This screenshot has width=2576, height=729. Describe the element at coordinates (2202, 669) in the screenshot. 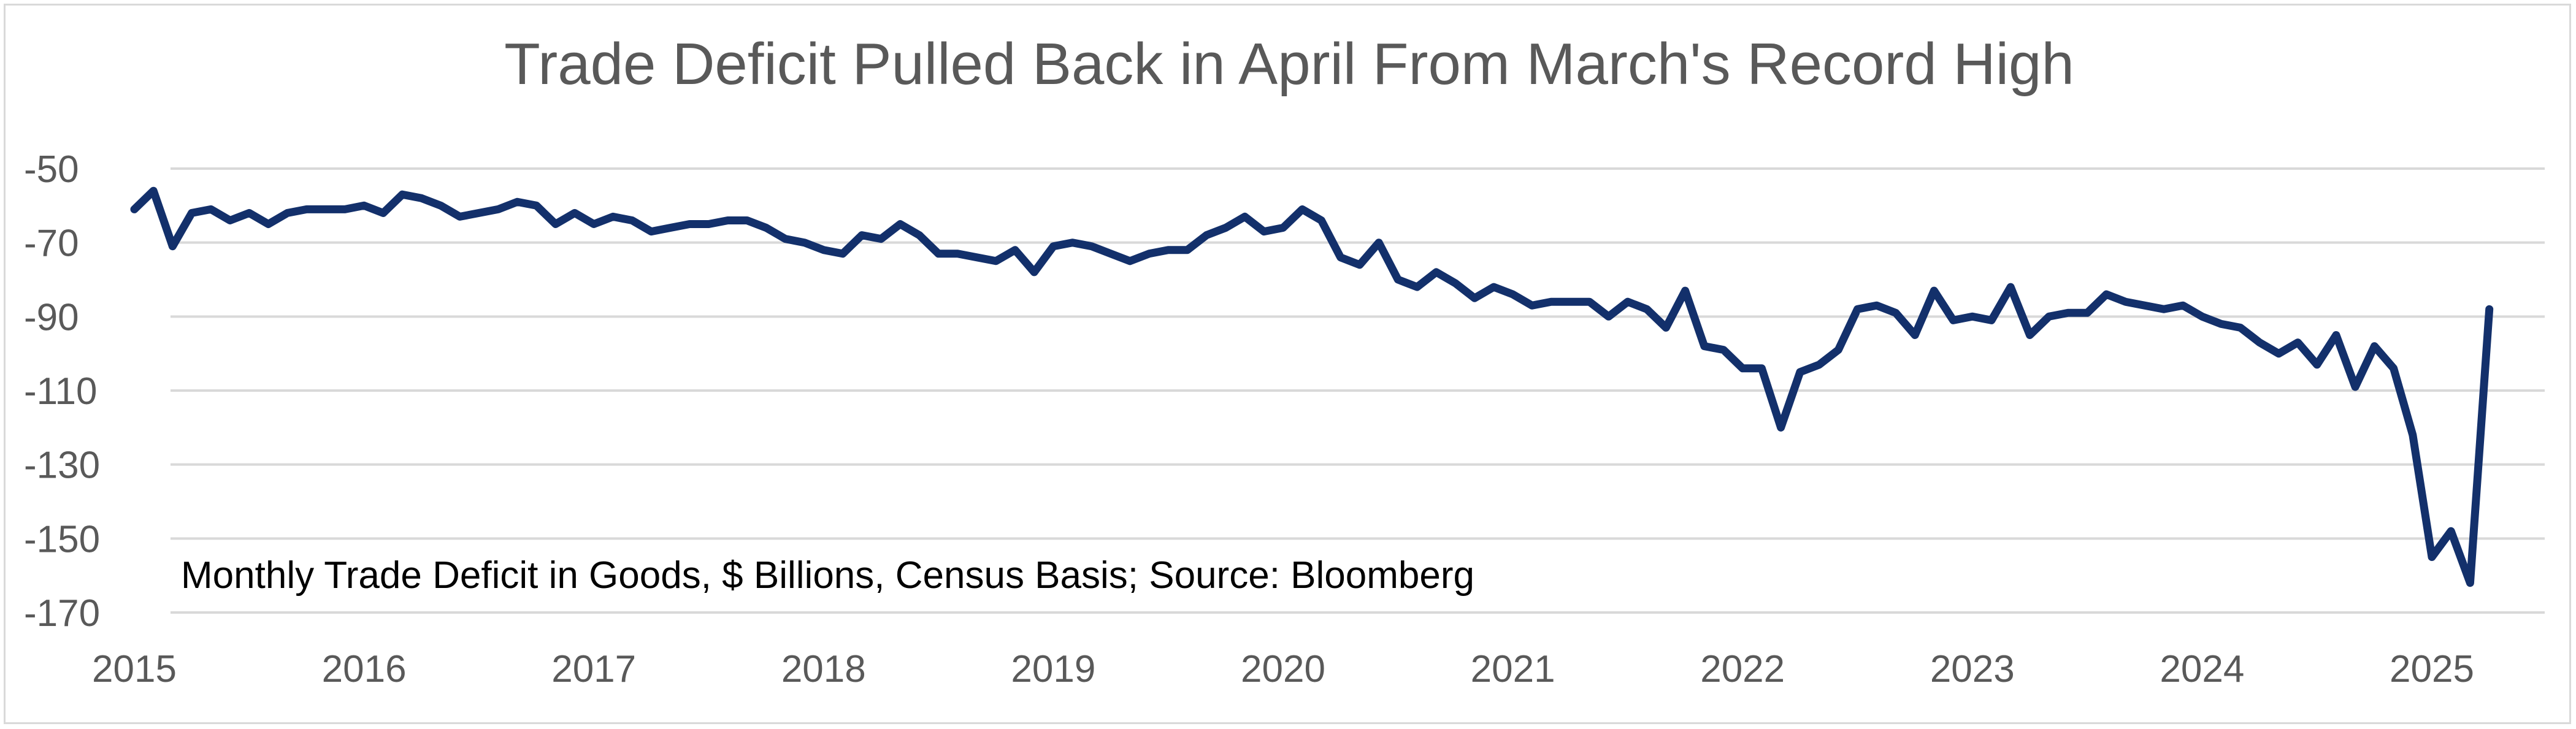

I see `x-tick-label: 2024` at that location.